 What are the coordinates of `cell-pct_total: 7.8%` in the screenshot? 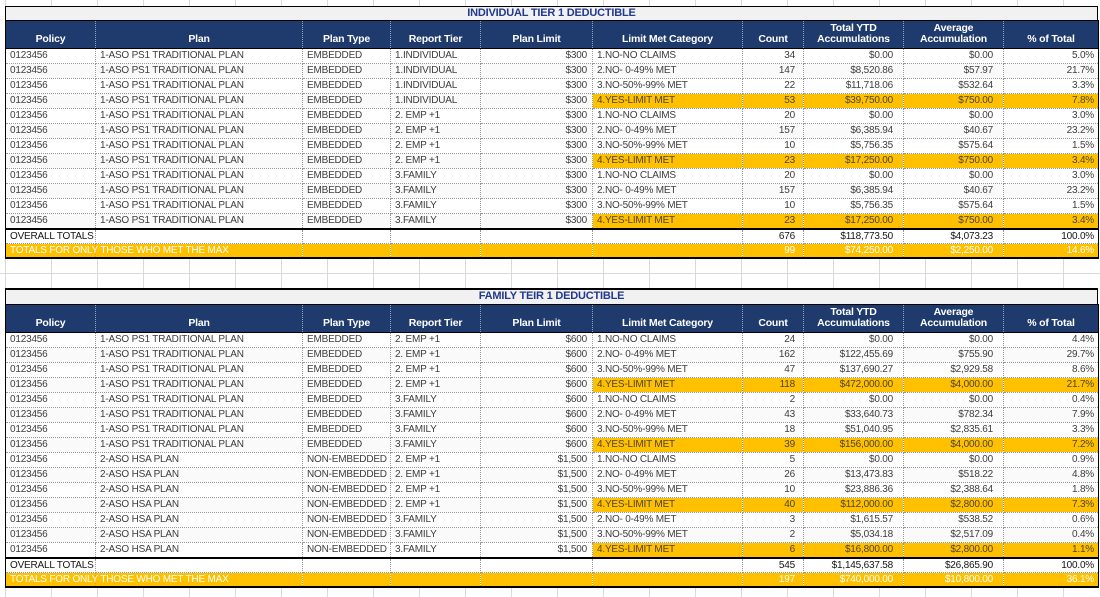 It's located at (1051, 101).